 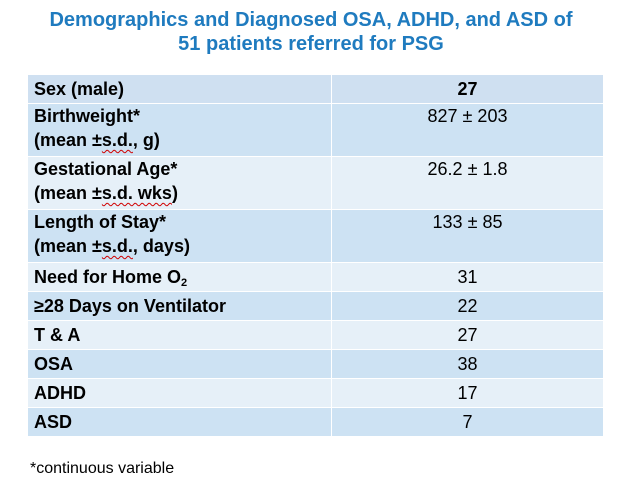 I want to click on row-value: 133 ± 85, so click(x=467, y=236).